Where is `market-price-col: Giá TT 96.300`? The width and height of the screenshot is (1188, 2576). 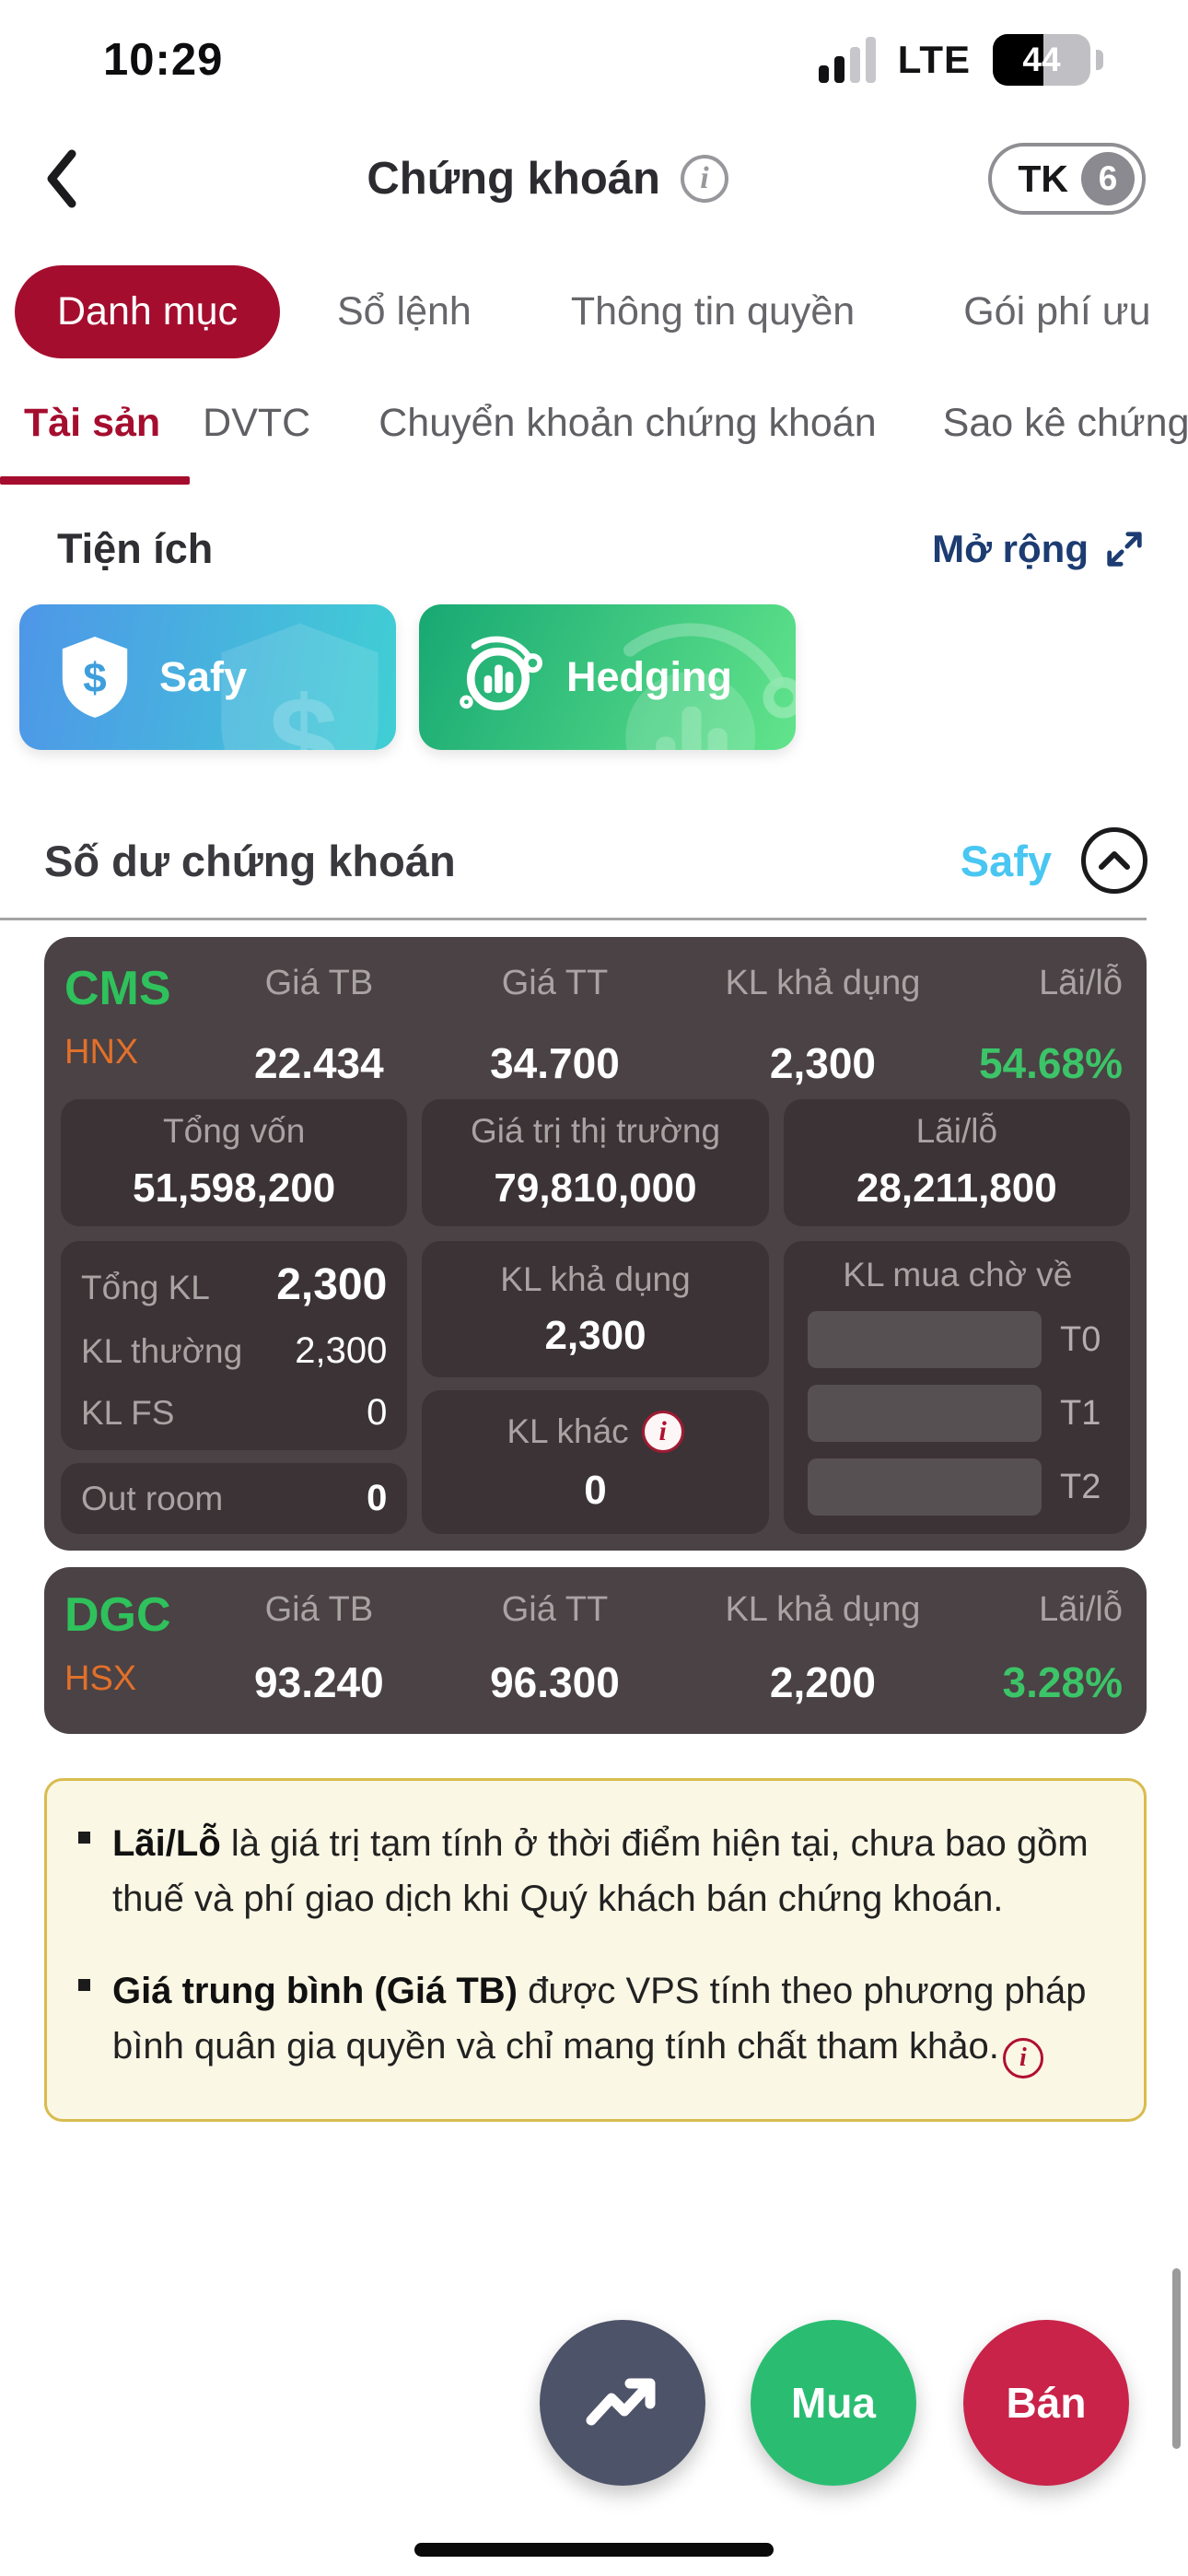 market-price-col: Giá TT 96.300 is located at coordinates (555, 1648).